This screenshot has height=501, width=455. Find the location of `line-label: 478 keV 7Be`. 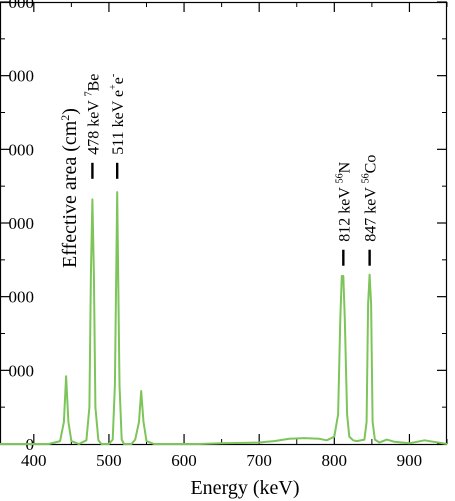

line-label: 478 keV 7Be is located at coordinates (92, 114).